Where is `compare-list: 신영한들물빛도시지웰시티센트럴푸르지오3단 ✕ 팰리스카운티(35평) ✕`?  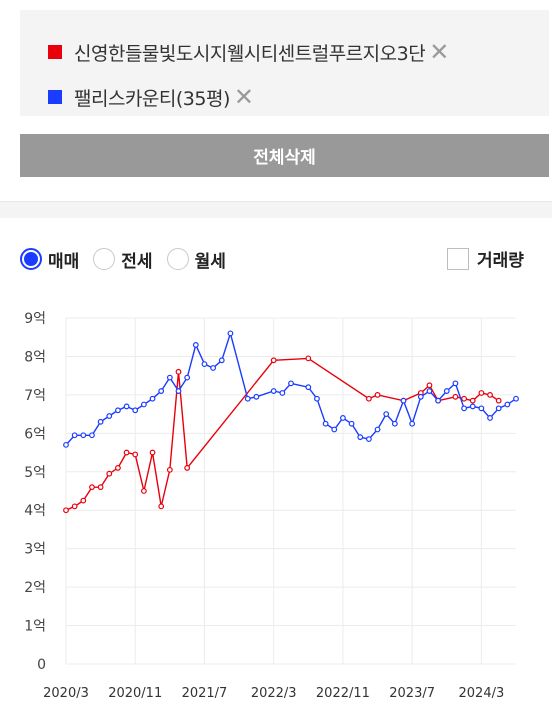
compare-list: 신영한들물빛도시지웰시티센트럴푸르지오3단 ✕ 팰리스카운티(35평) ✕ is located at coordinates (284, 63).